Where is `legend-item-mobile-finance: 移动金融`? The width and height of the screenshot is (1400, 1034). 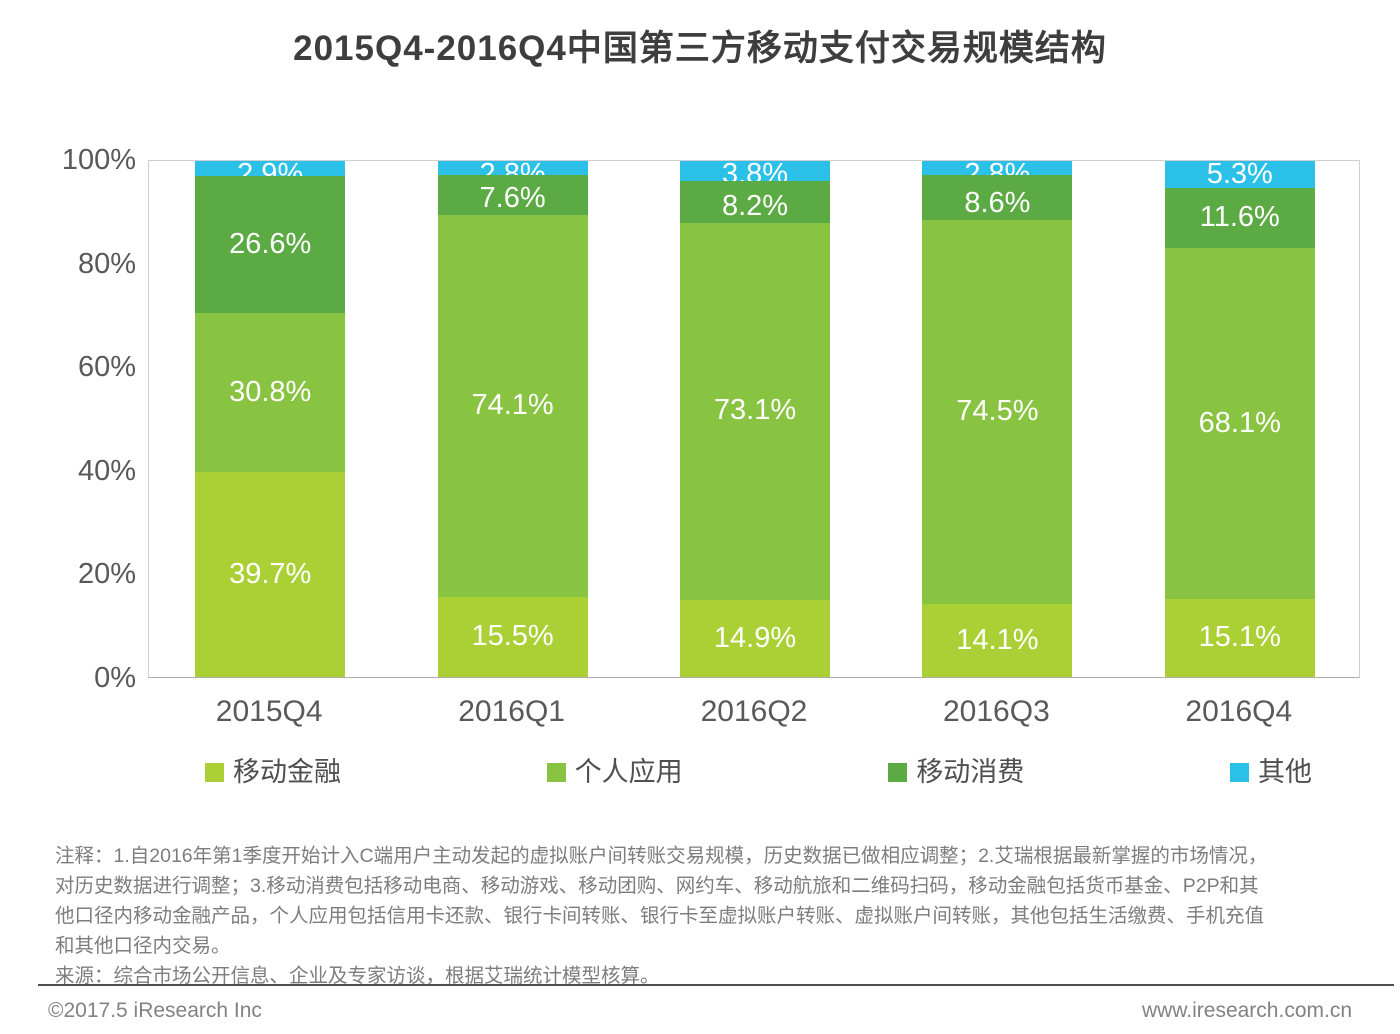
legend-item-mobile-finance: 移动金融 is located at coordinates (273, 772).